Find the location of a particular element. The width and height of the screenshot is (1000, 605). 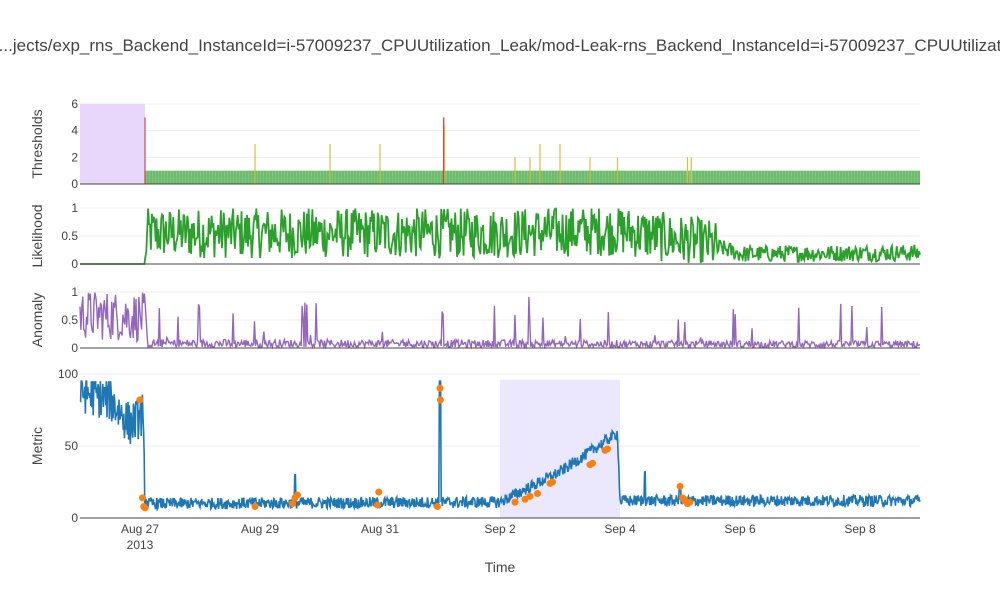

x-tick-label: Aug 27 is located at coordinates (140, 529).